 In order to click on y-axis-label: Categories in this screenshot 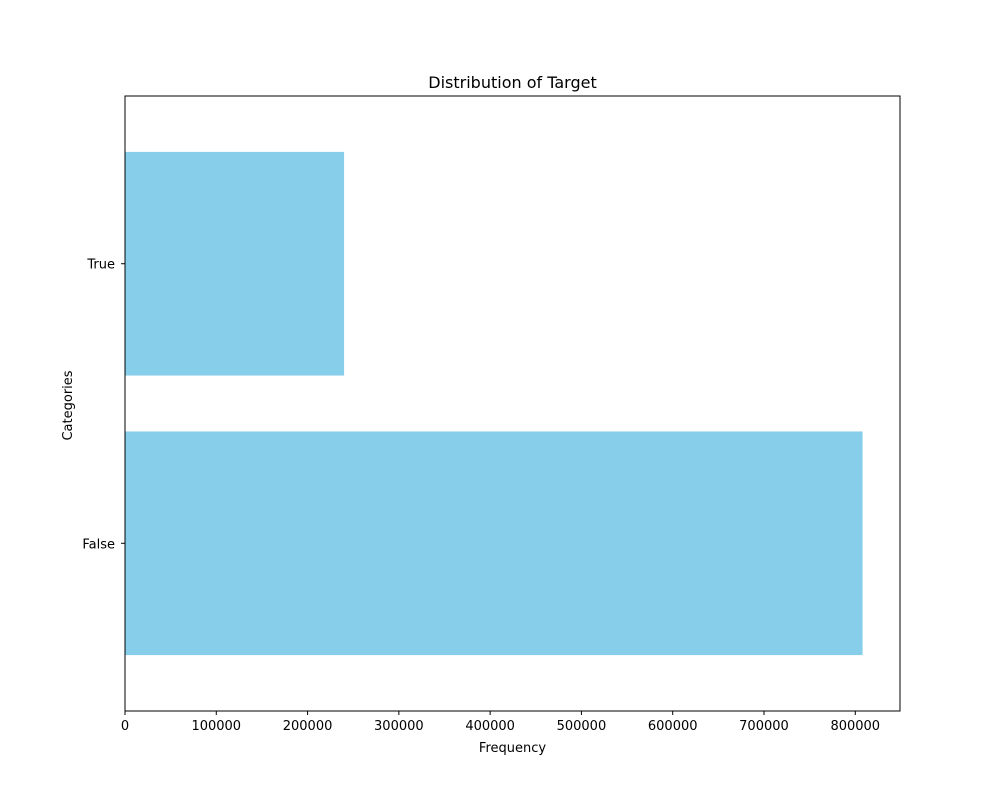, I will do `click(68, 405)`.